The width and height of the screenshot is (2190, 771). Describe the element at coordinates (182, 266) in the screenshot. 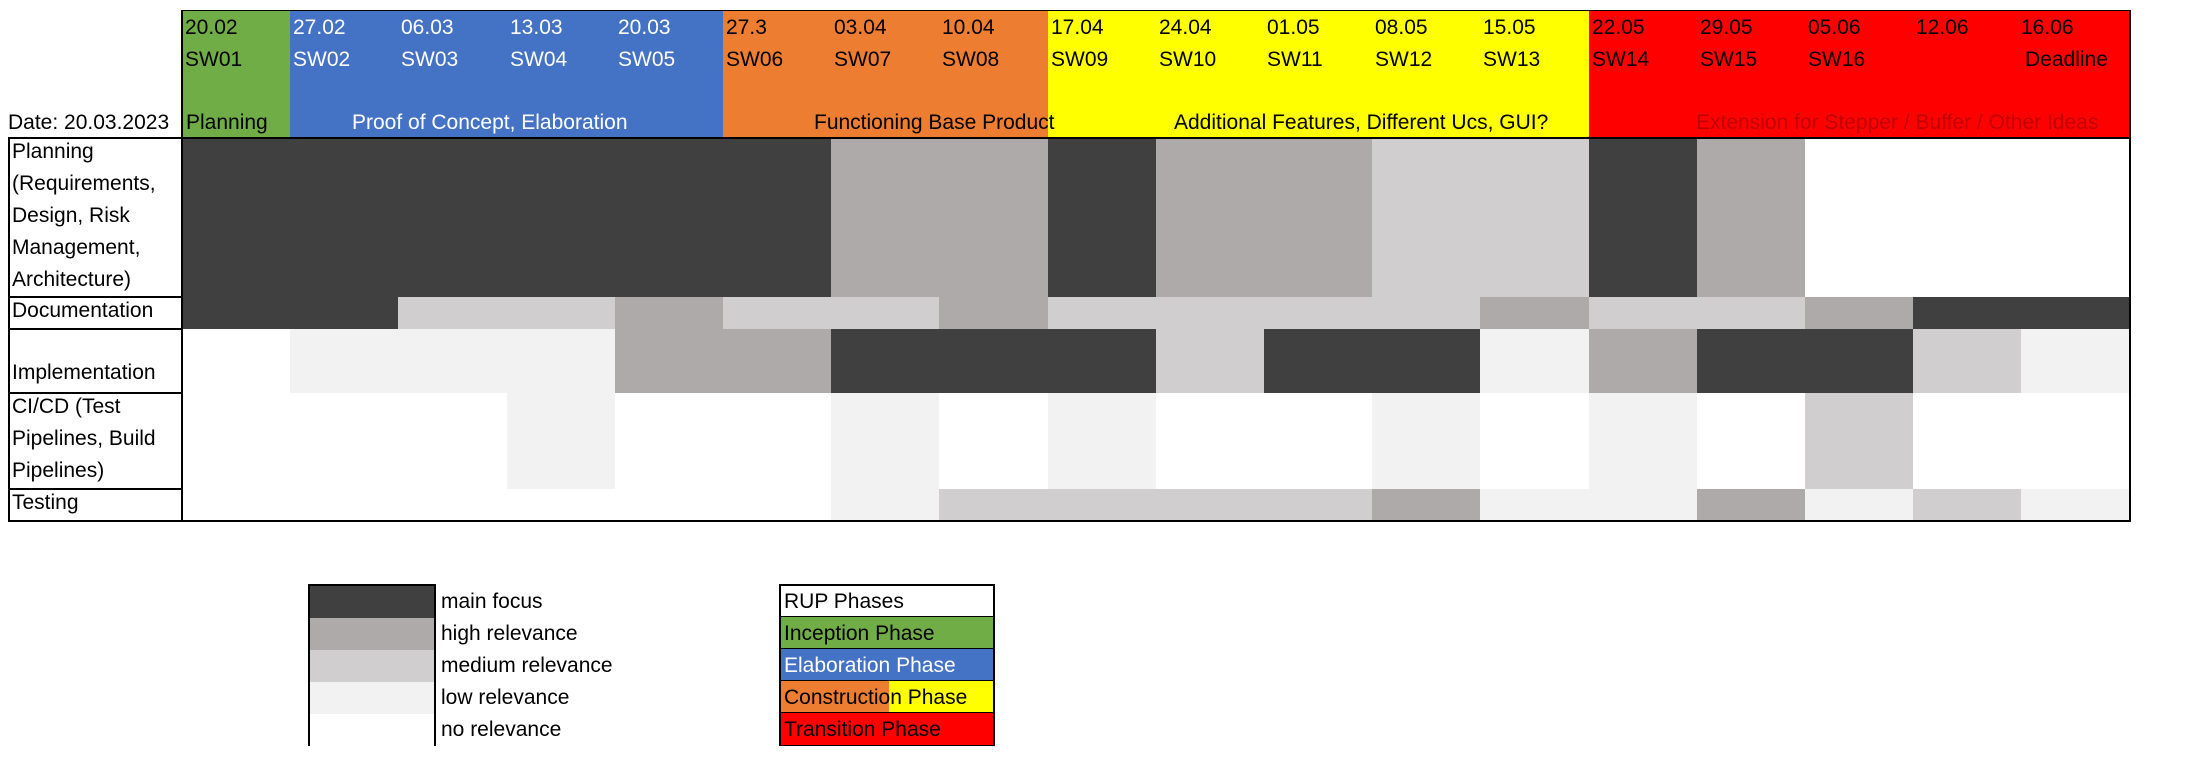

I see `label-column-divider` at that location.